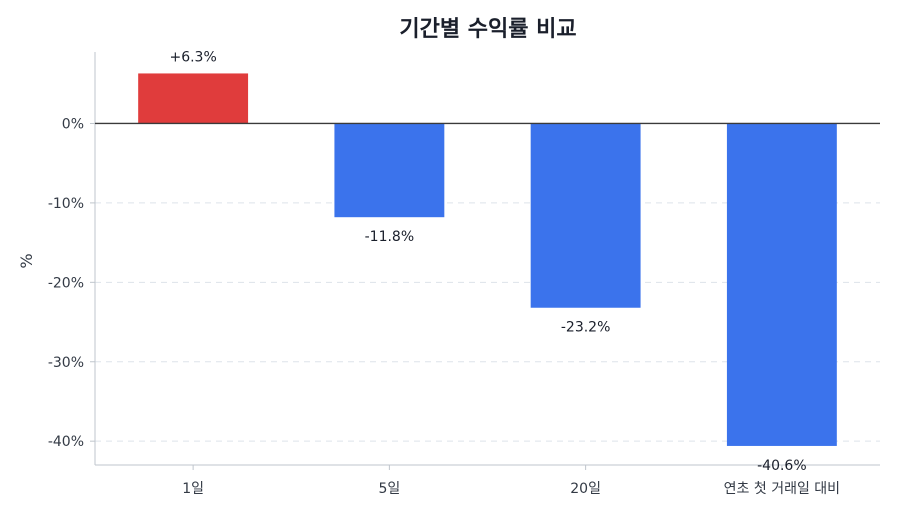 This screenshot has height=514, width=900. What do you see at coordinates (585, 489) in the screenshot?
I see `x-tick-label: 20일` at bounding box center [585, 489].